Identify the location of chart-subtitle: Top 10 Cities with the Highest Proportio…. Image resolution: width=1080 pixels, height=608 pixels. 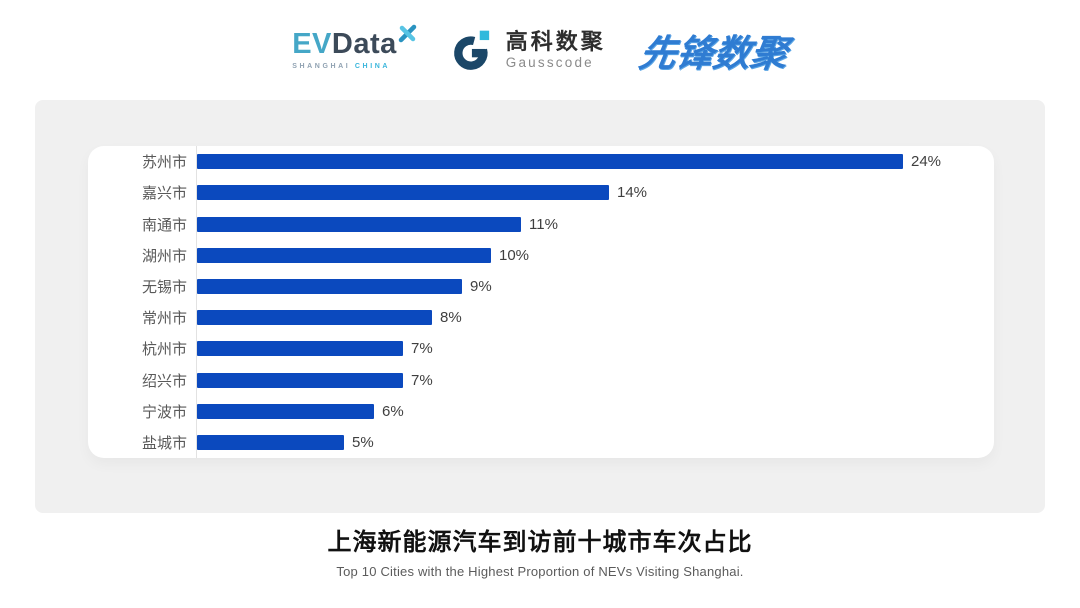
(540, 571).